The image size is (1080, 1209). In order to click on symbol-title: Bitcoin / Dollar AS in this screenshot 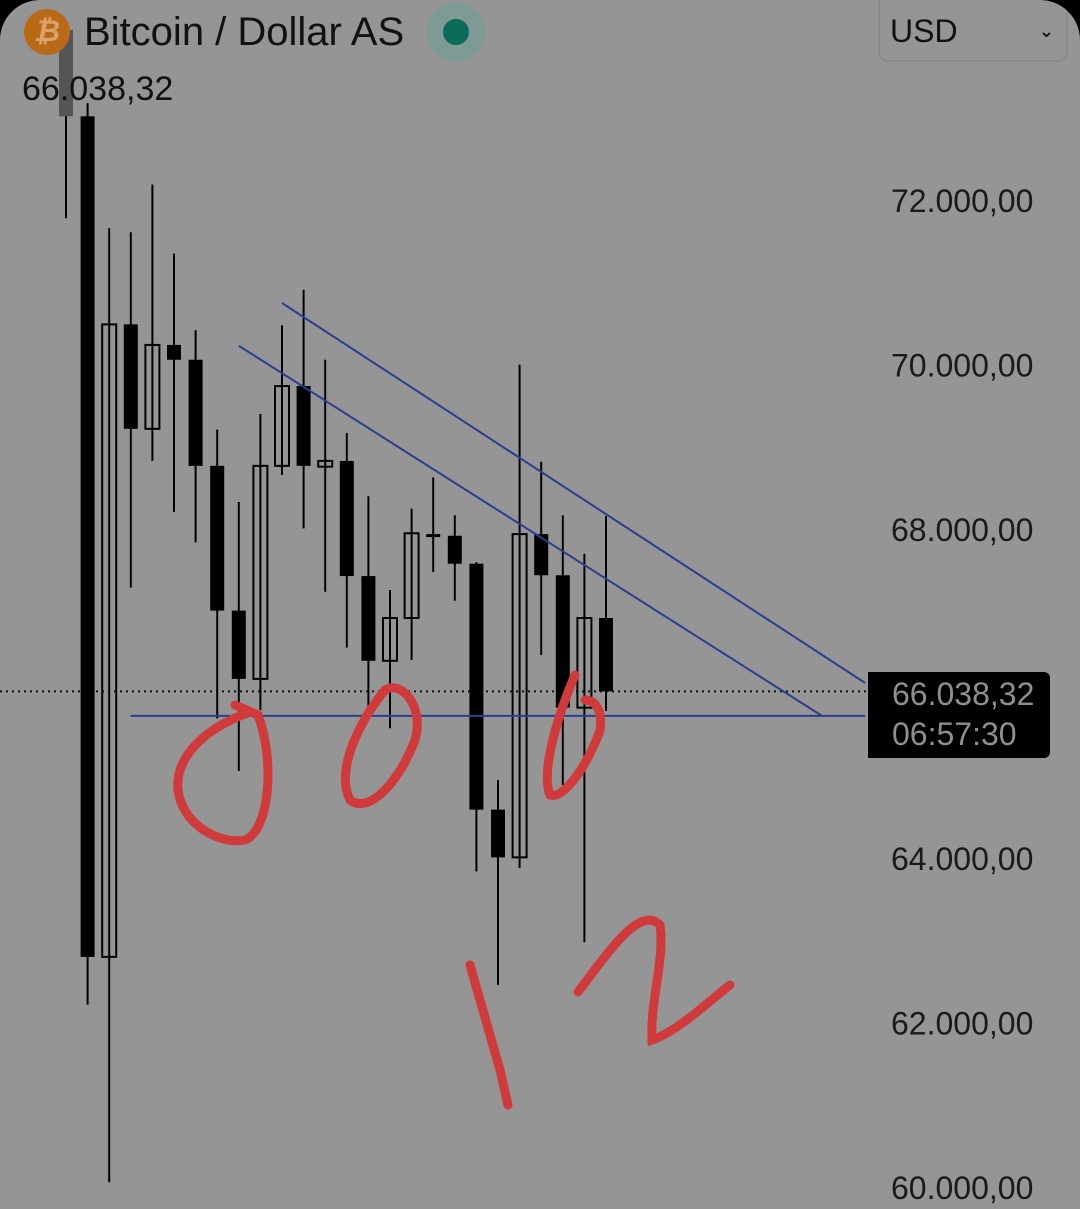, I will do `click(244, 31)`.